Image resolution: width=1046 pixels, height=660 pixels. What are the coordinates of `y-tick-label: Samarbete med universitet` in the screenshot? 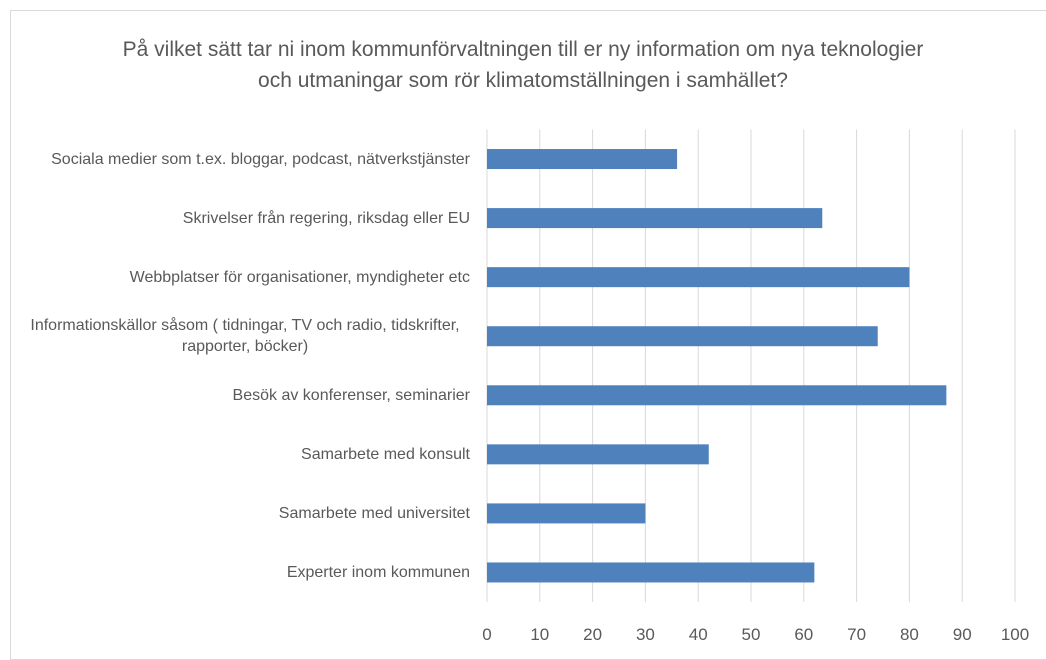 It's located at (245, 513).